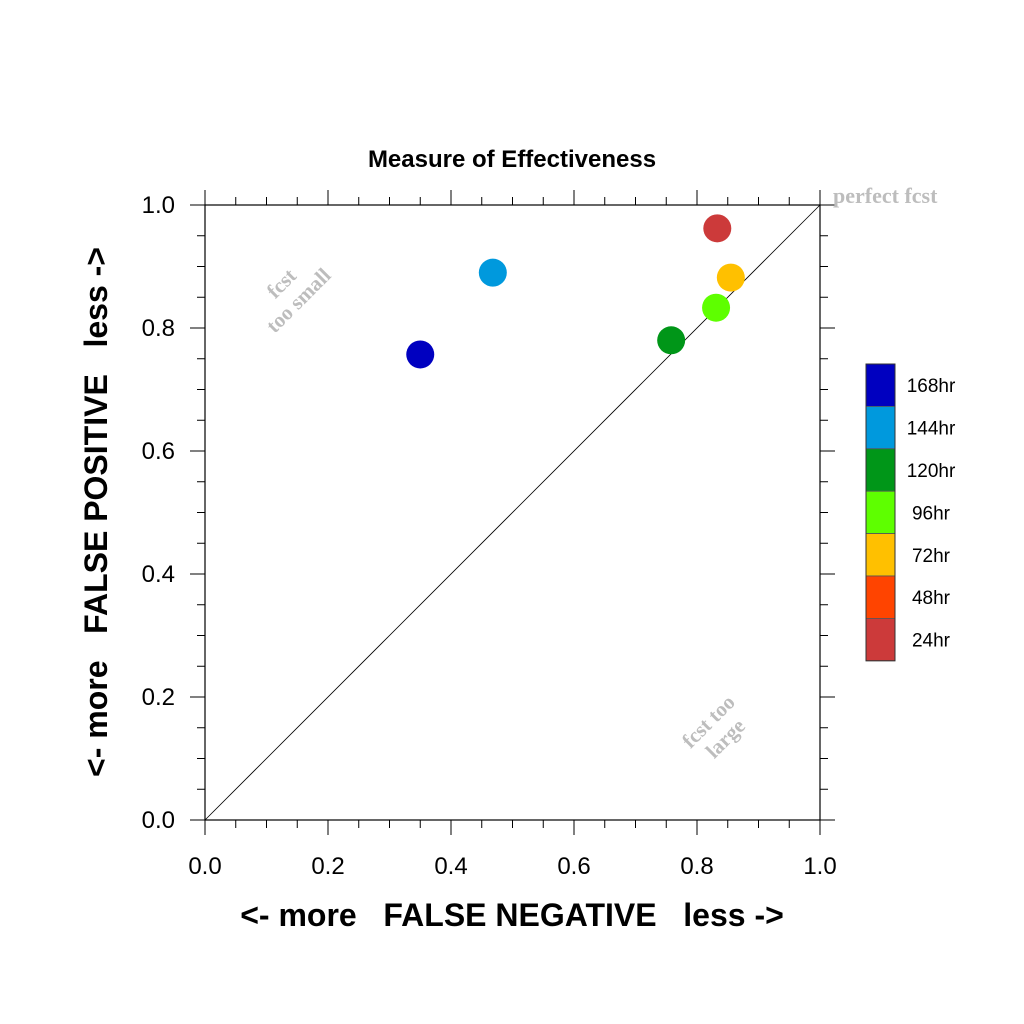 This screenshot has width=1024, height=1024. What do you see at coordinates (450, 866) in the screenshot?
I see `x-tick-label: 0.4` at bounding box center [450, 866].